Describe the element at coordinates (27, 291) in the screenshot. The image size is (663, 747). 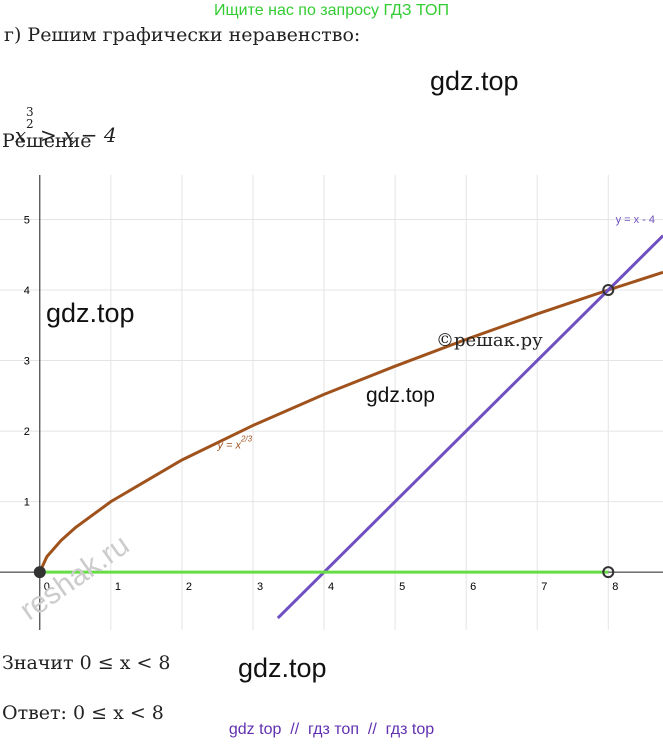
I see `y-tick-label: 4` at that location.